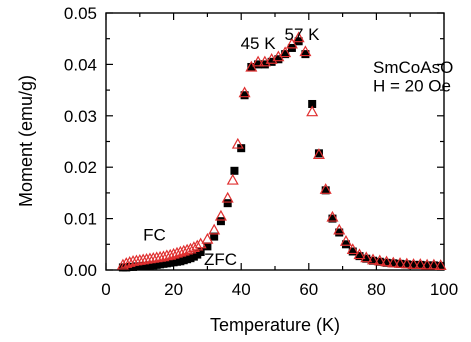 The width and height of the screenshot is (471, 342). I want to click on y-tick-label: 0.00, so click(80, 270).